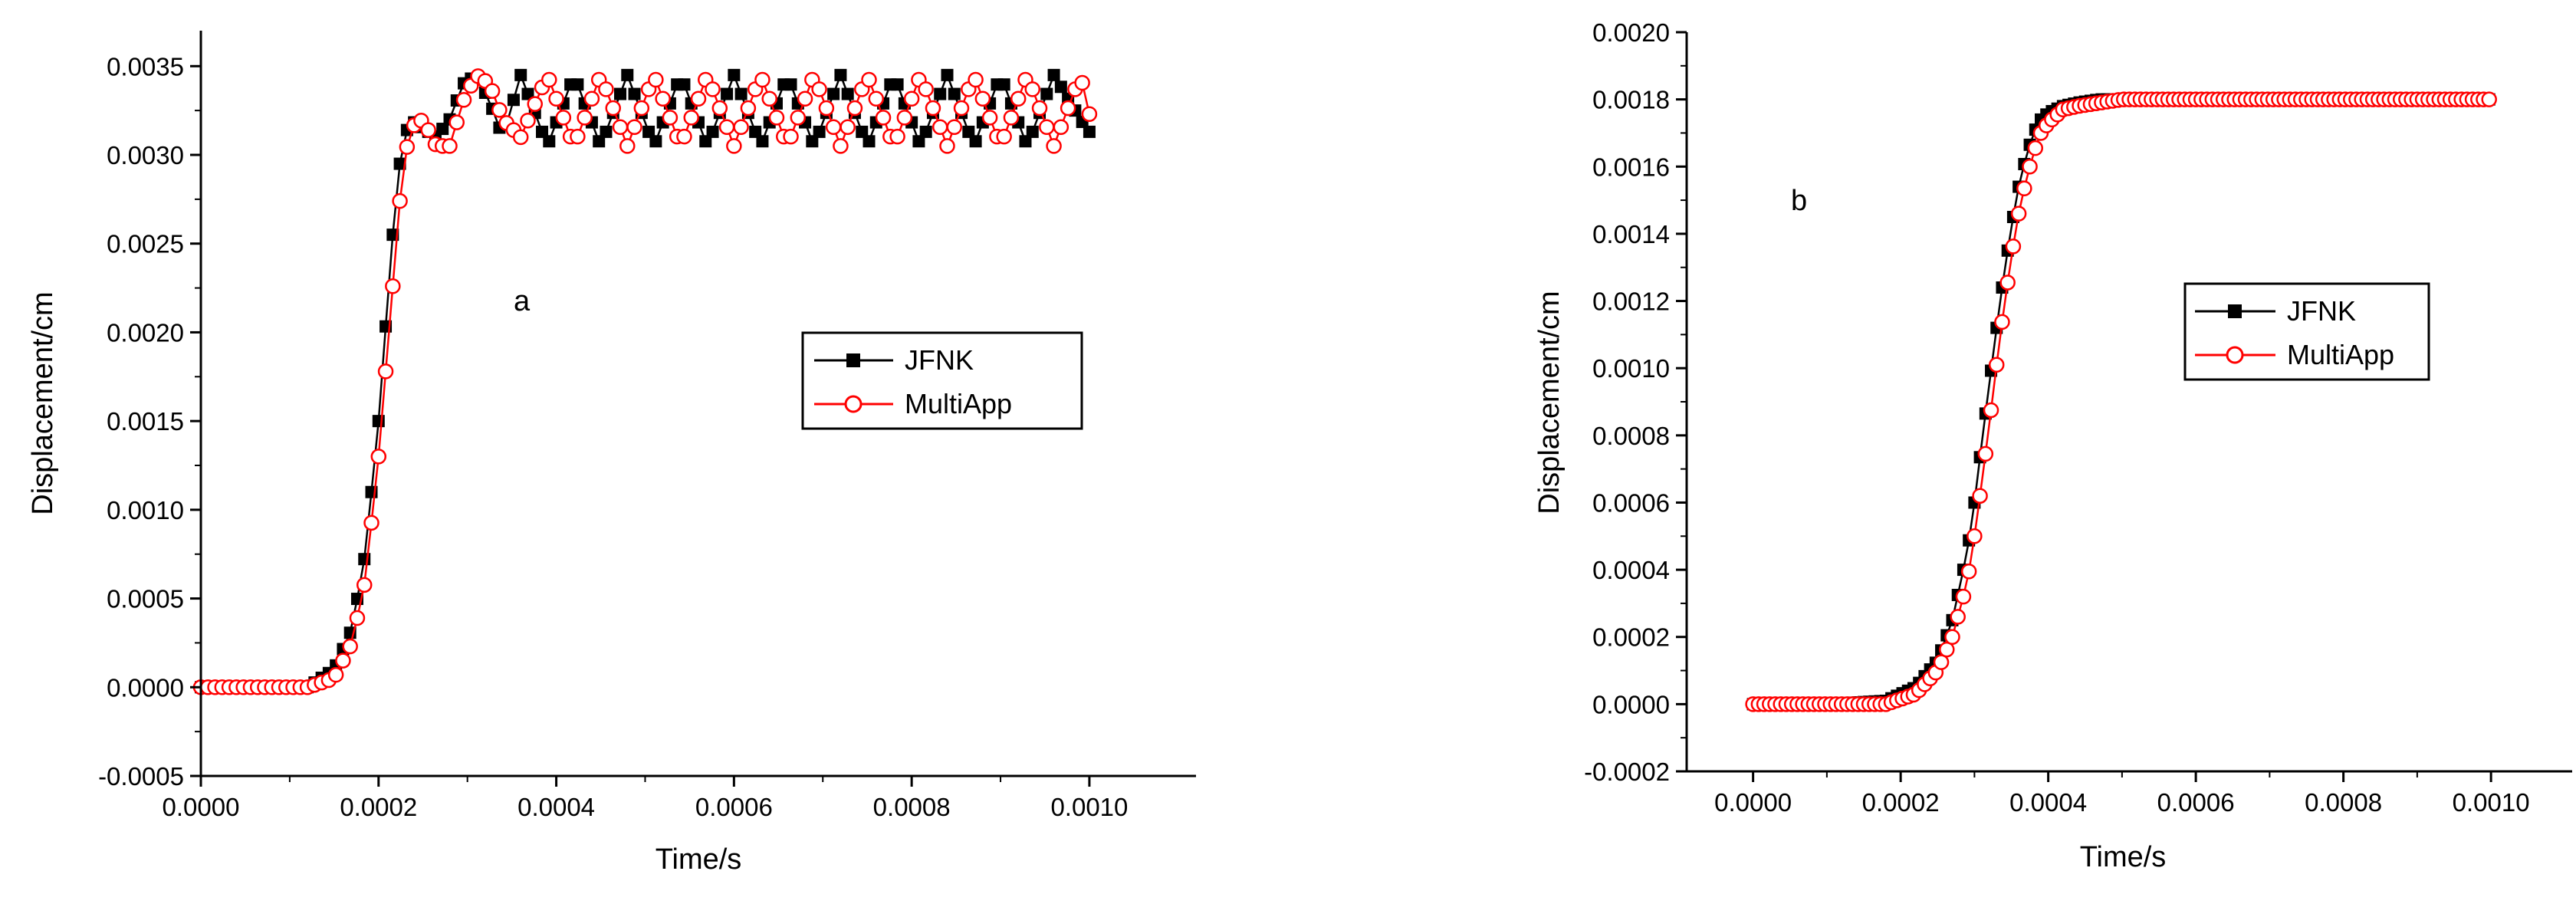 Image resolution: width=2576 pixels, height=904 pixels. What do you see at coordinates (1631, 302) in the screenshot?
I see `y-tick-label: 0.0012` at bounding box center [1631, 302].